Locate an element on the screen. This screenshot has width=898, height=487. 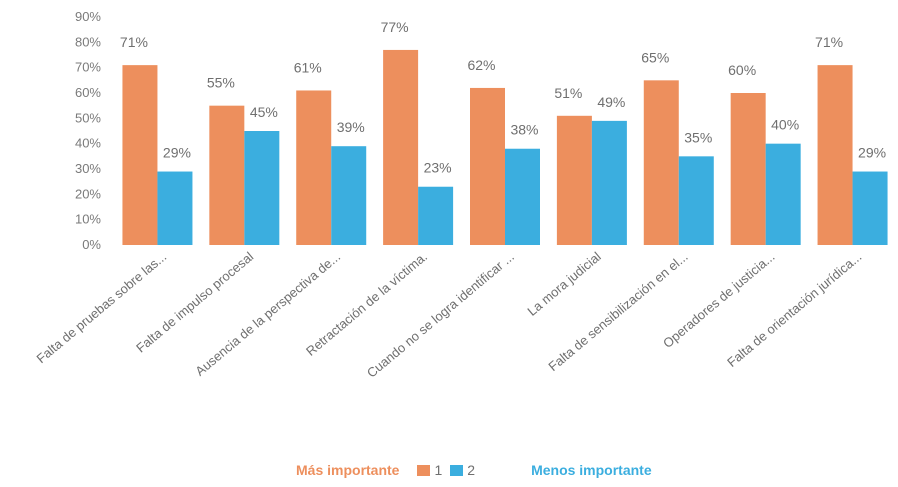
data-label: 38% is located at coordinates (524, 130).